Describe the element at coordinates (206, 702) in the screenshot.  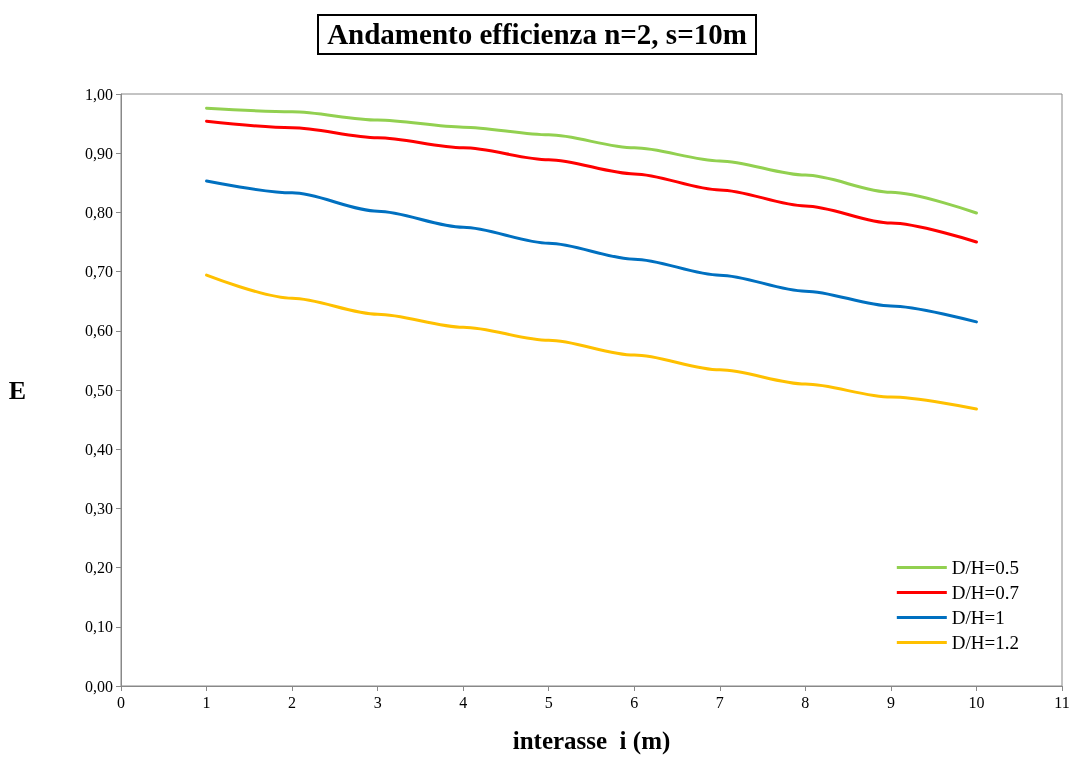
I see `x-tick-label: 1` at that location.